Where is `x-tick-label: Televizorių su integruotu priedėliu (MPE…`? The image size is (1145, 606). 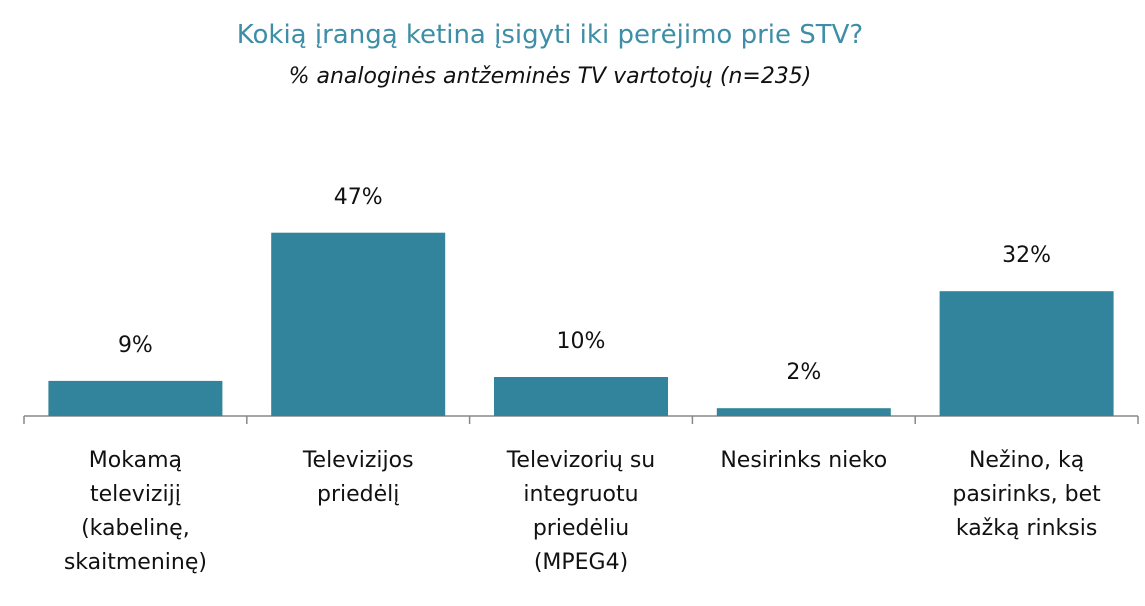 x-tick-label: Televizorių su integruotu priedėliu (MPE… is located at coordinates (581, 511).